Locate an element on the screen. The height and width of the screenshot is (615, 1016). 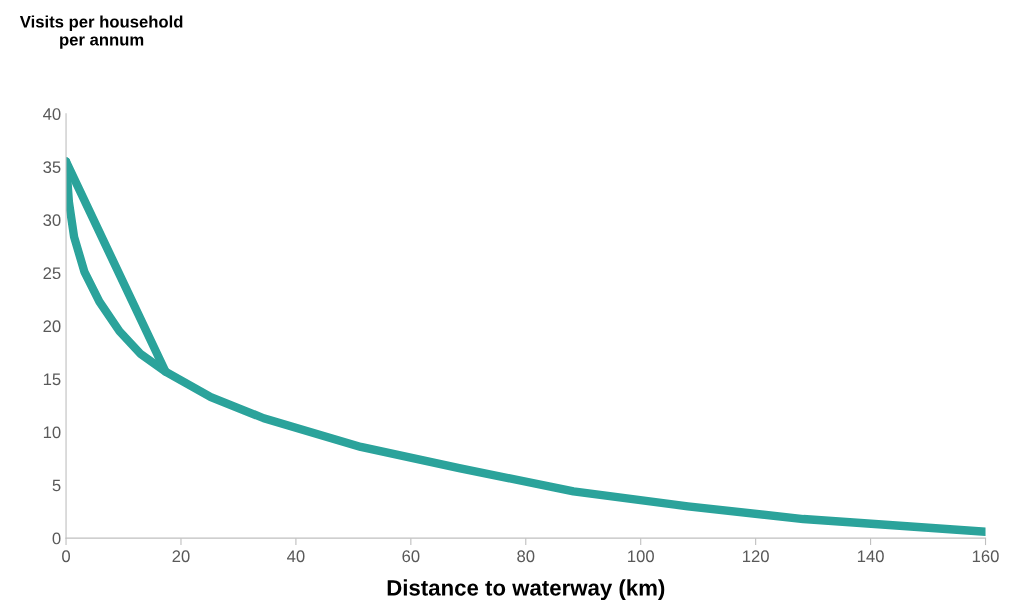
x-tick-label: 0 is located at coordinates (66, 556).